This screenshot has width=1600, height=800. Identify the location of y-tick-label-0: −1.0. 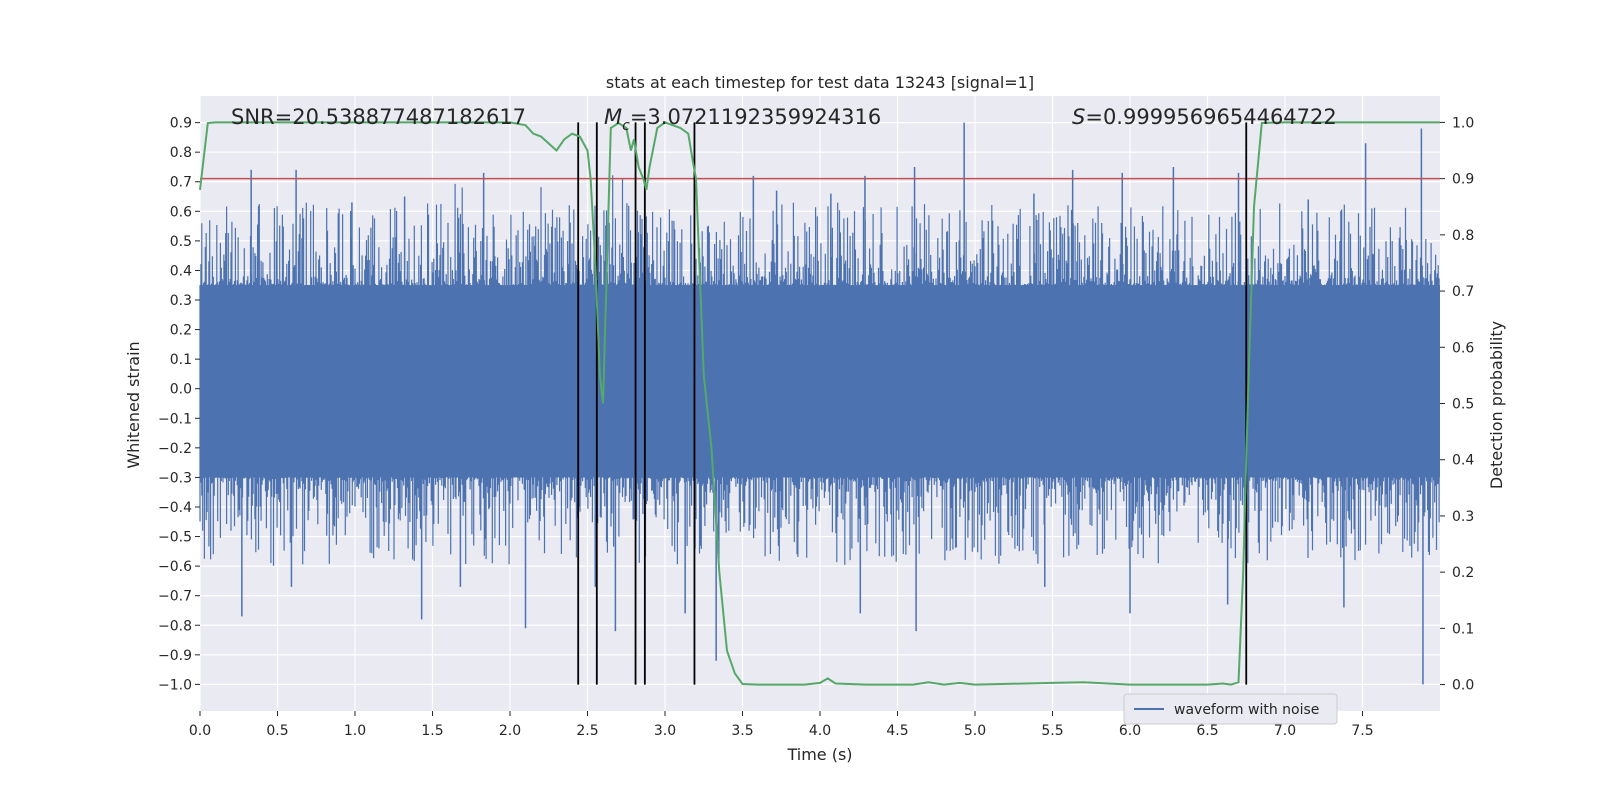
(175, 685).